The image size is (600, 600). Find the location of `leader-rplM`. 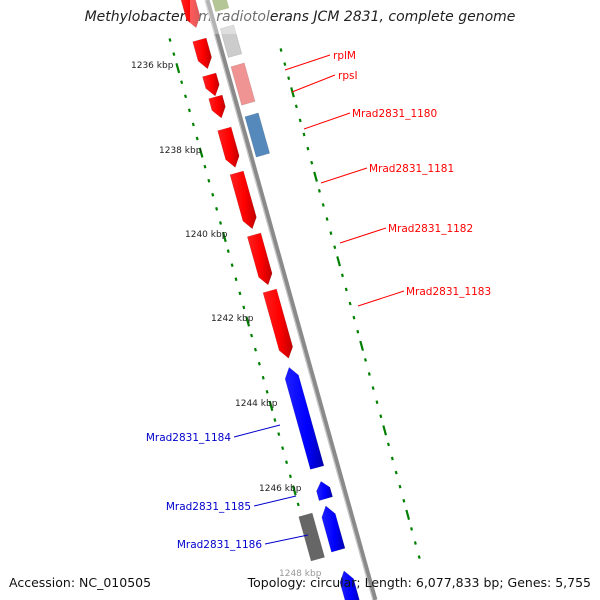

leader-rplM is located at coordinates (307, 62).